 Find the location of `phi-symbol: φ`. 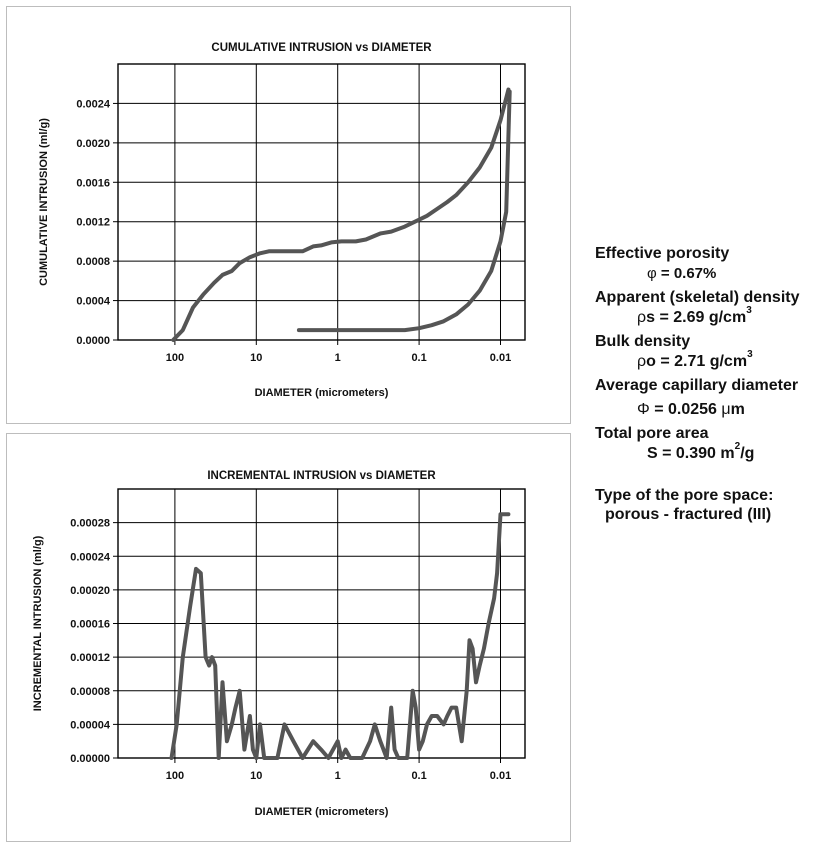

phi-symbol: φ is located at coordinates (652, 273).